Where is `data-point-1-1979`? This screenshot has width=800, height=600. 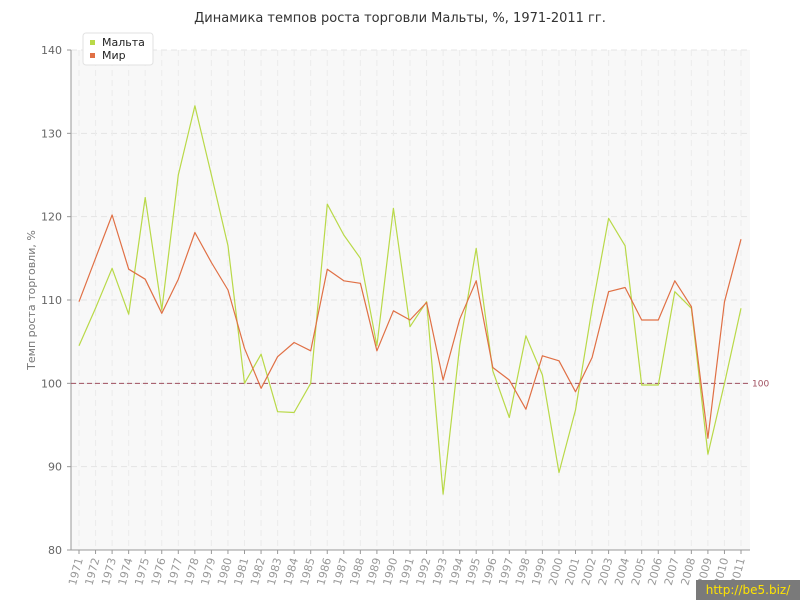 data-point-1-1979 is located at coordinates (211, 262).